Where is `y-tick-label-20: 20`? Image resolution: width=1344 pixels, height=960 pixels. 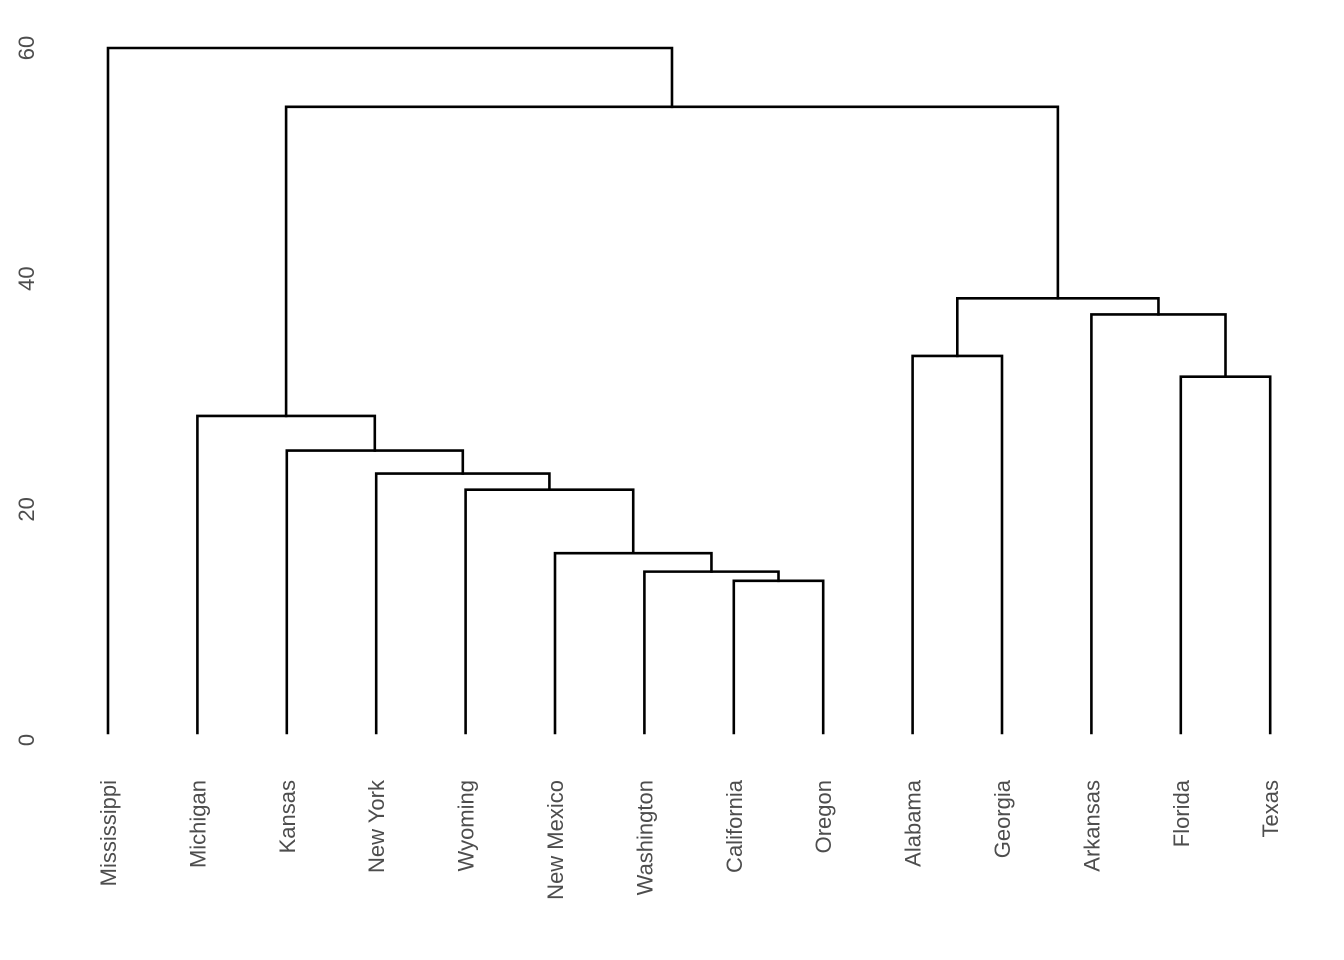
y-tick-label-20: 20 is located at coordinates (26, 509).